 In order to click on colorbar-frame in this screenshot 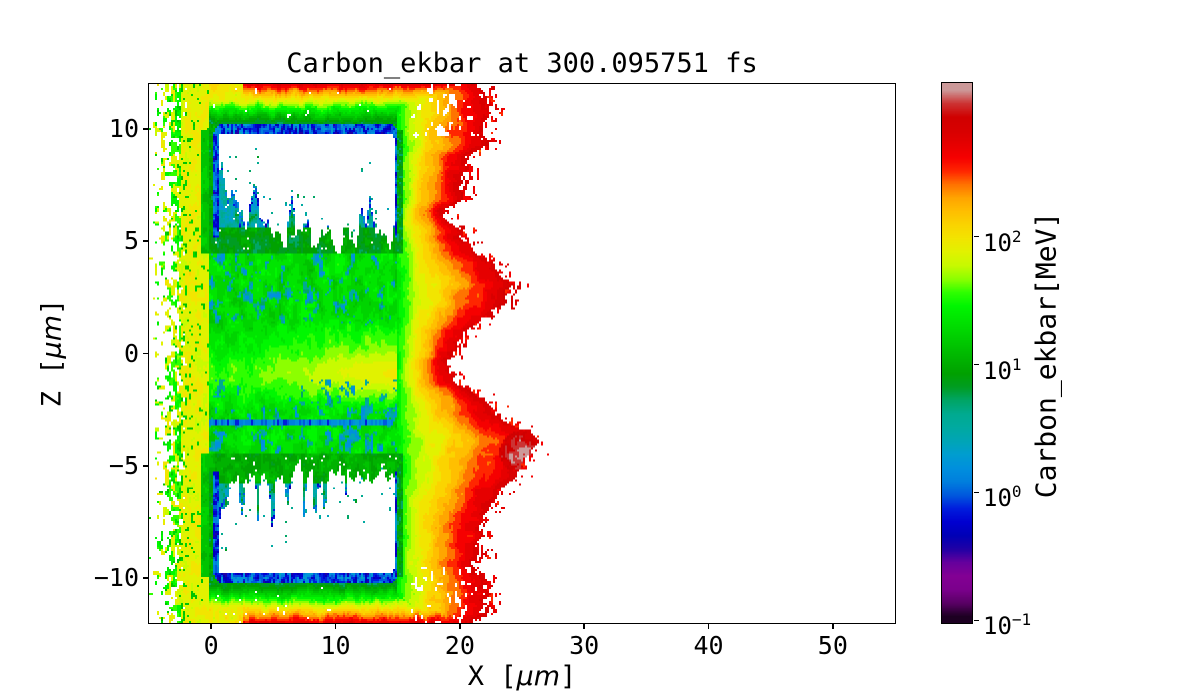, I will do `click(956, 352)`.